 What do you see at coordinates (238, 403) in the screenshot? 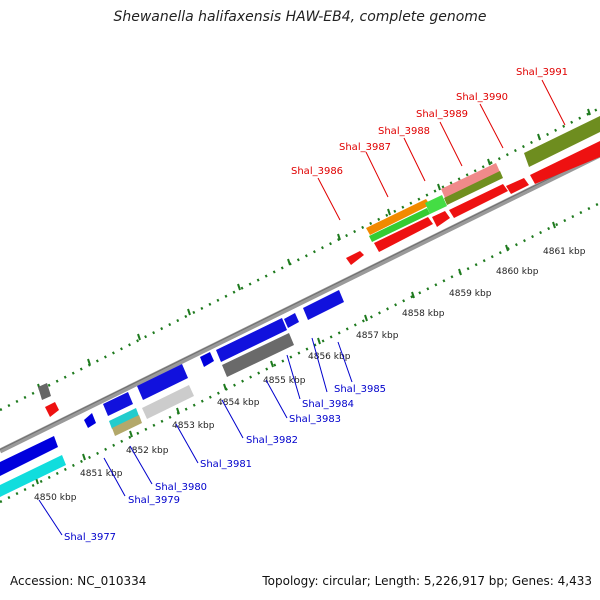
I see `tick-label: 4854 kbp` at bounding box center [238, 403].